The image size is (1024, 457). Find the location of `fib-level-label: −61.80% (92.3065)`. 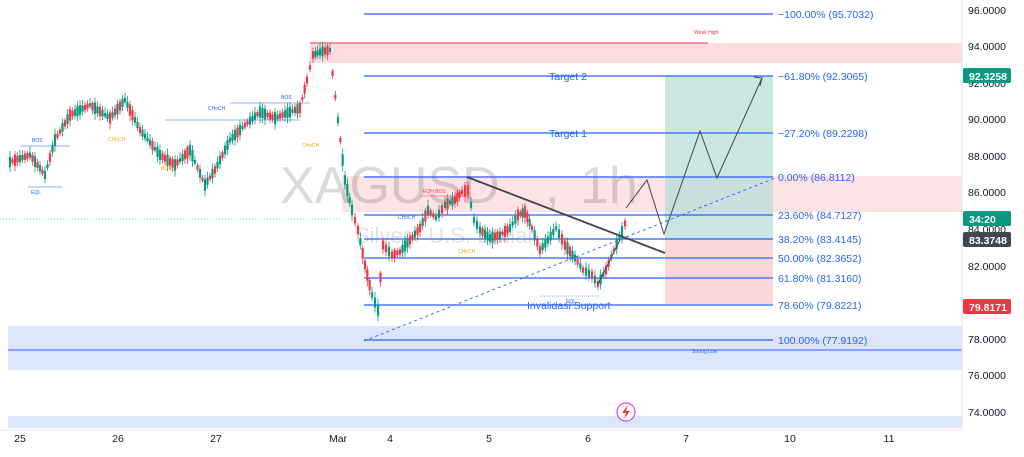

fib-level-label: −61.80% (92.3065) is located at coordinates (823, 77).